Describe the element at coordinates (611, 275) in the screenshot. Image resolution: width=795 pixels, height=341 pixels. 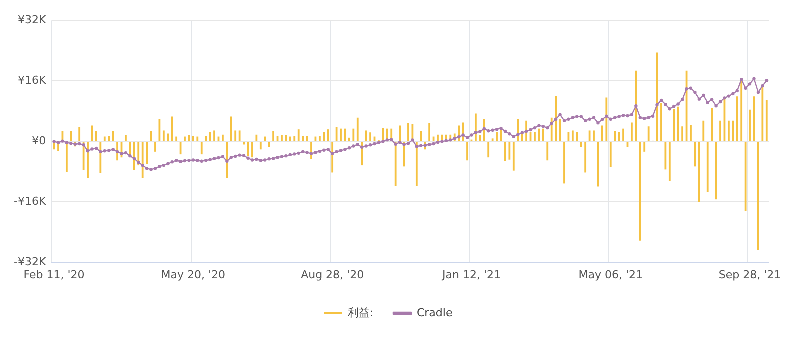
I see `x-tick-label: May 06, '21` at that location.